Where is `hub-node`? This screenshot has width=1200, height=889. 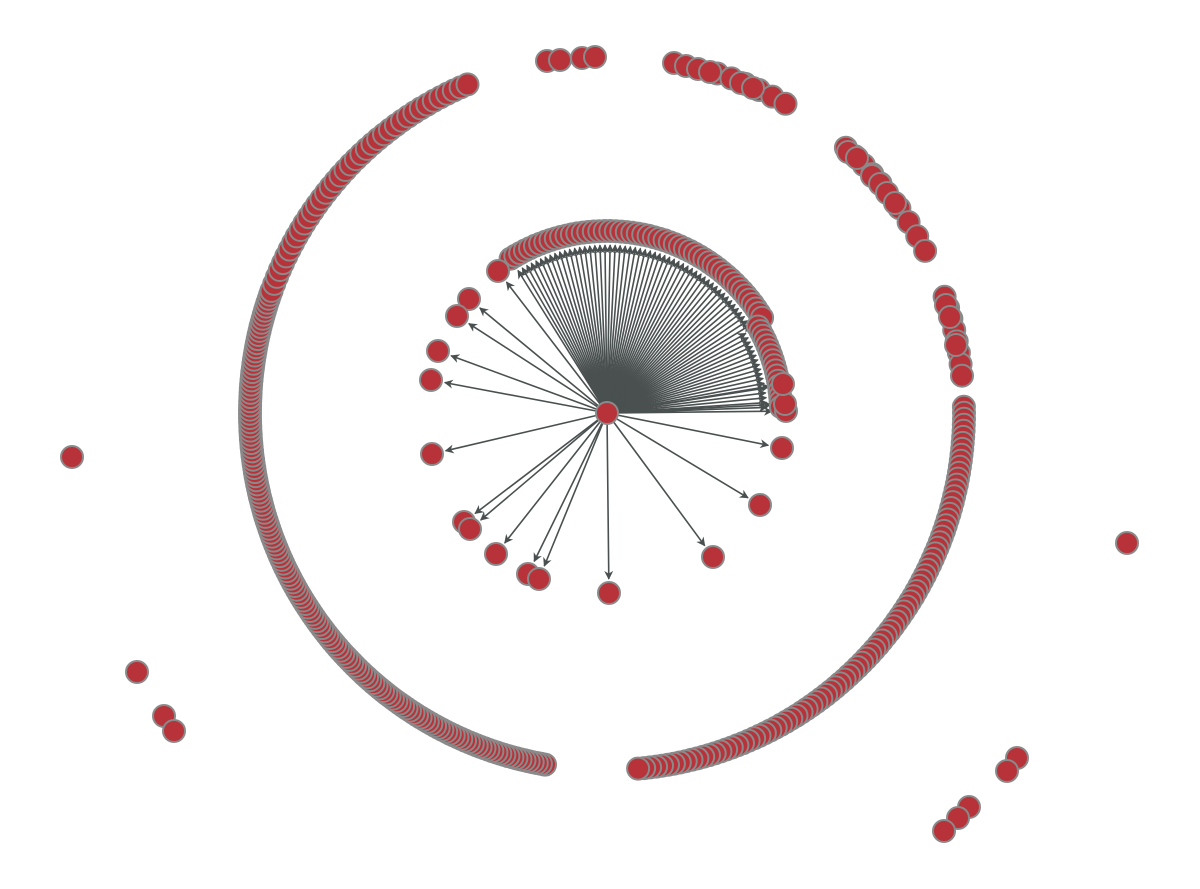
hub-node is located at coordinates (607, 413).